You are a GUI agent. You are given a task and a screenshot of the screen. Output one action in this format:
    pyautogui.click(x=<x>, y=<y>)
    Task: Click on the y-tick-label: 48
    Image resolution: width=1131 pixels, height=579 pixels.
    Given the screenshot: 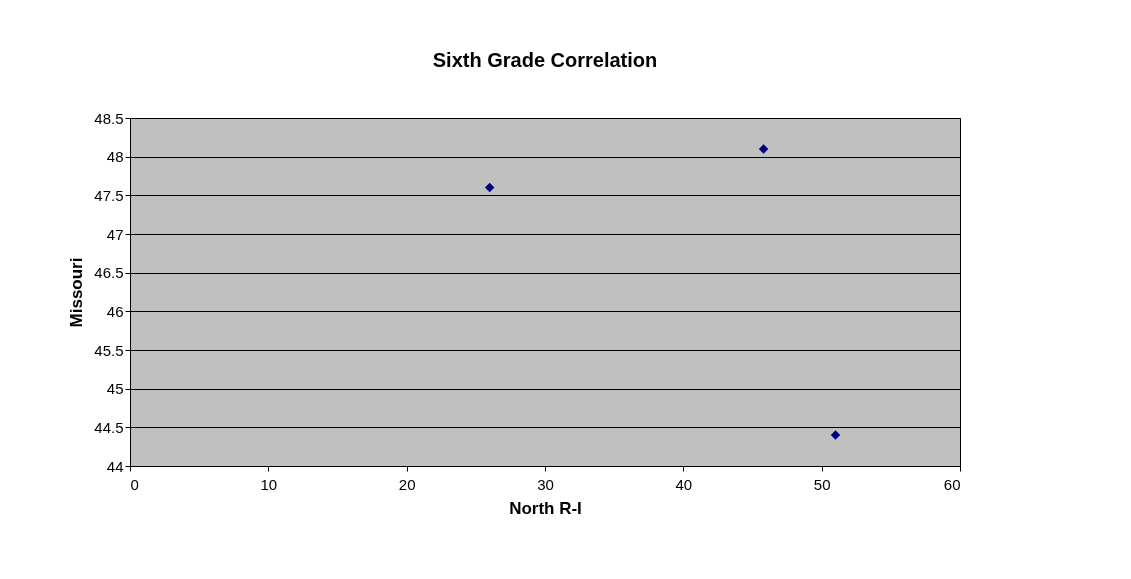 What is the action you would take?
    pyautogui.click(x=115, y=157)
    